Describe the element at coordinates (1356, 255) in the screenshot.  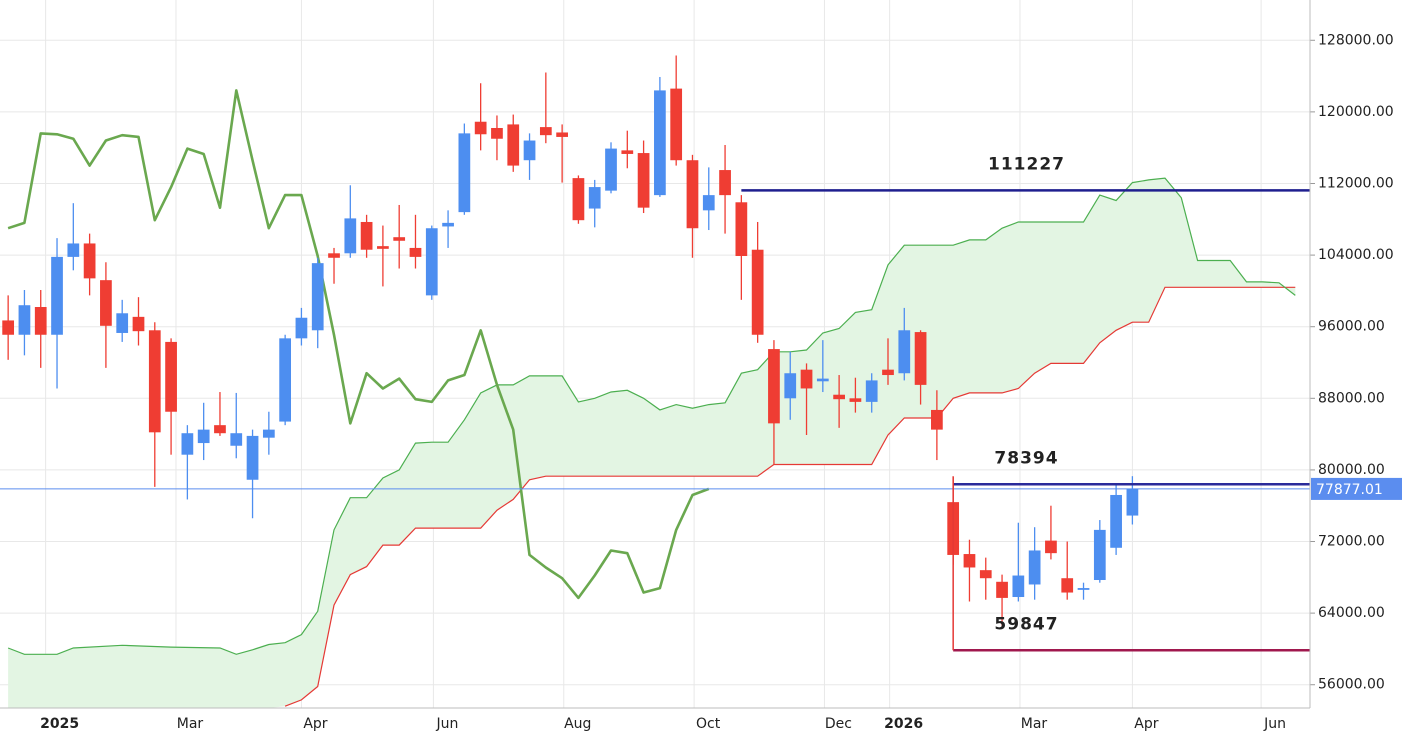
I see `y-tick-label: 104000.00` at that location.